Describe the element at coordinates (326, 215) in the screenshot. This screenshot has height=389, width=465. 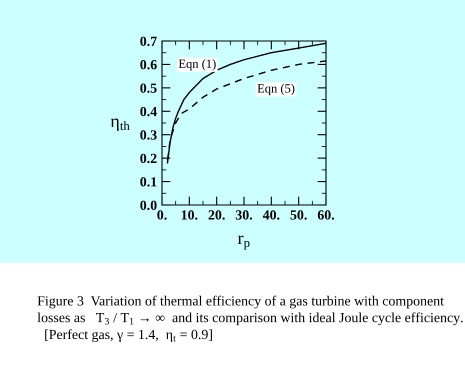
I see `x-tick-label: 60.` at that location.